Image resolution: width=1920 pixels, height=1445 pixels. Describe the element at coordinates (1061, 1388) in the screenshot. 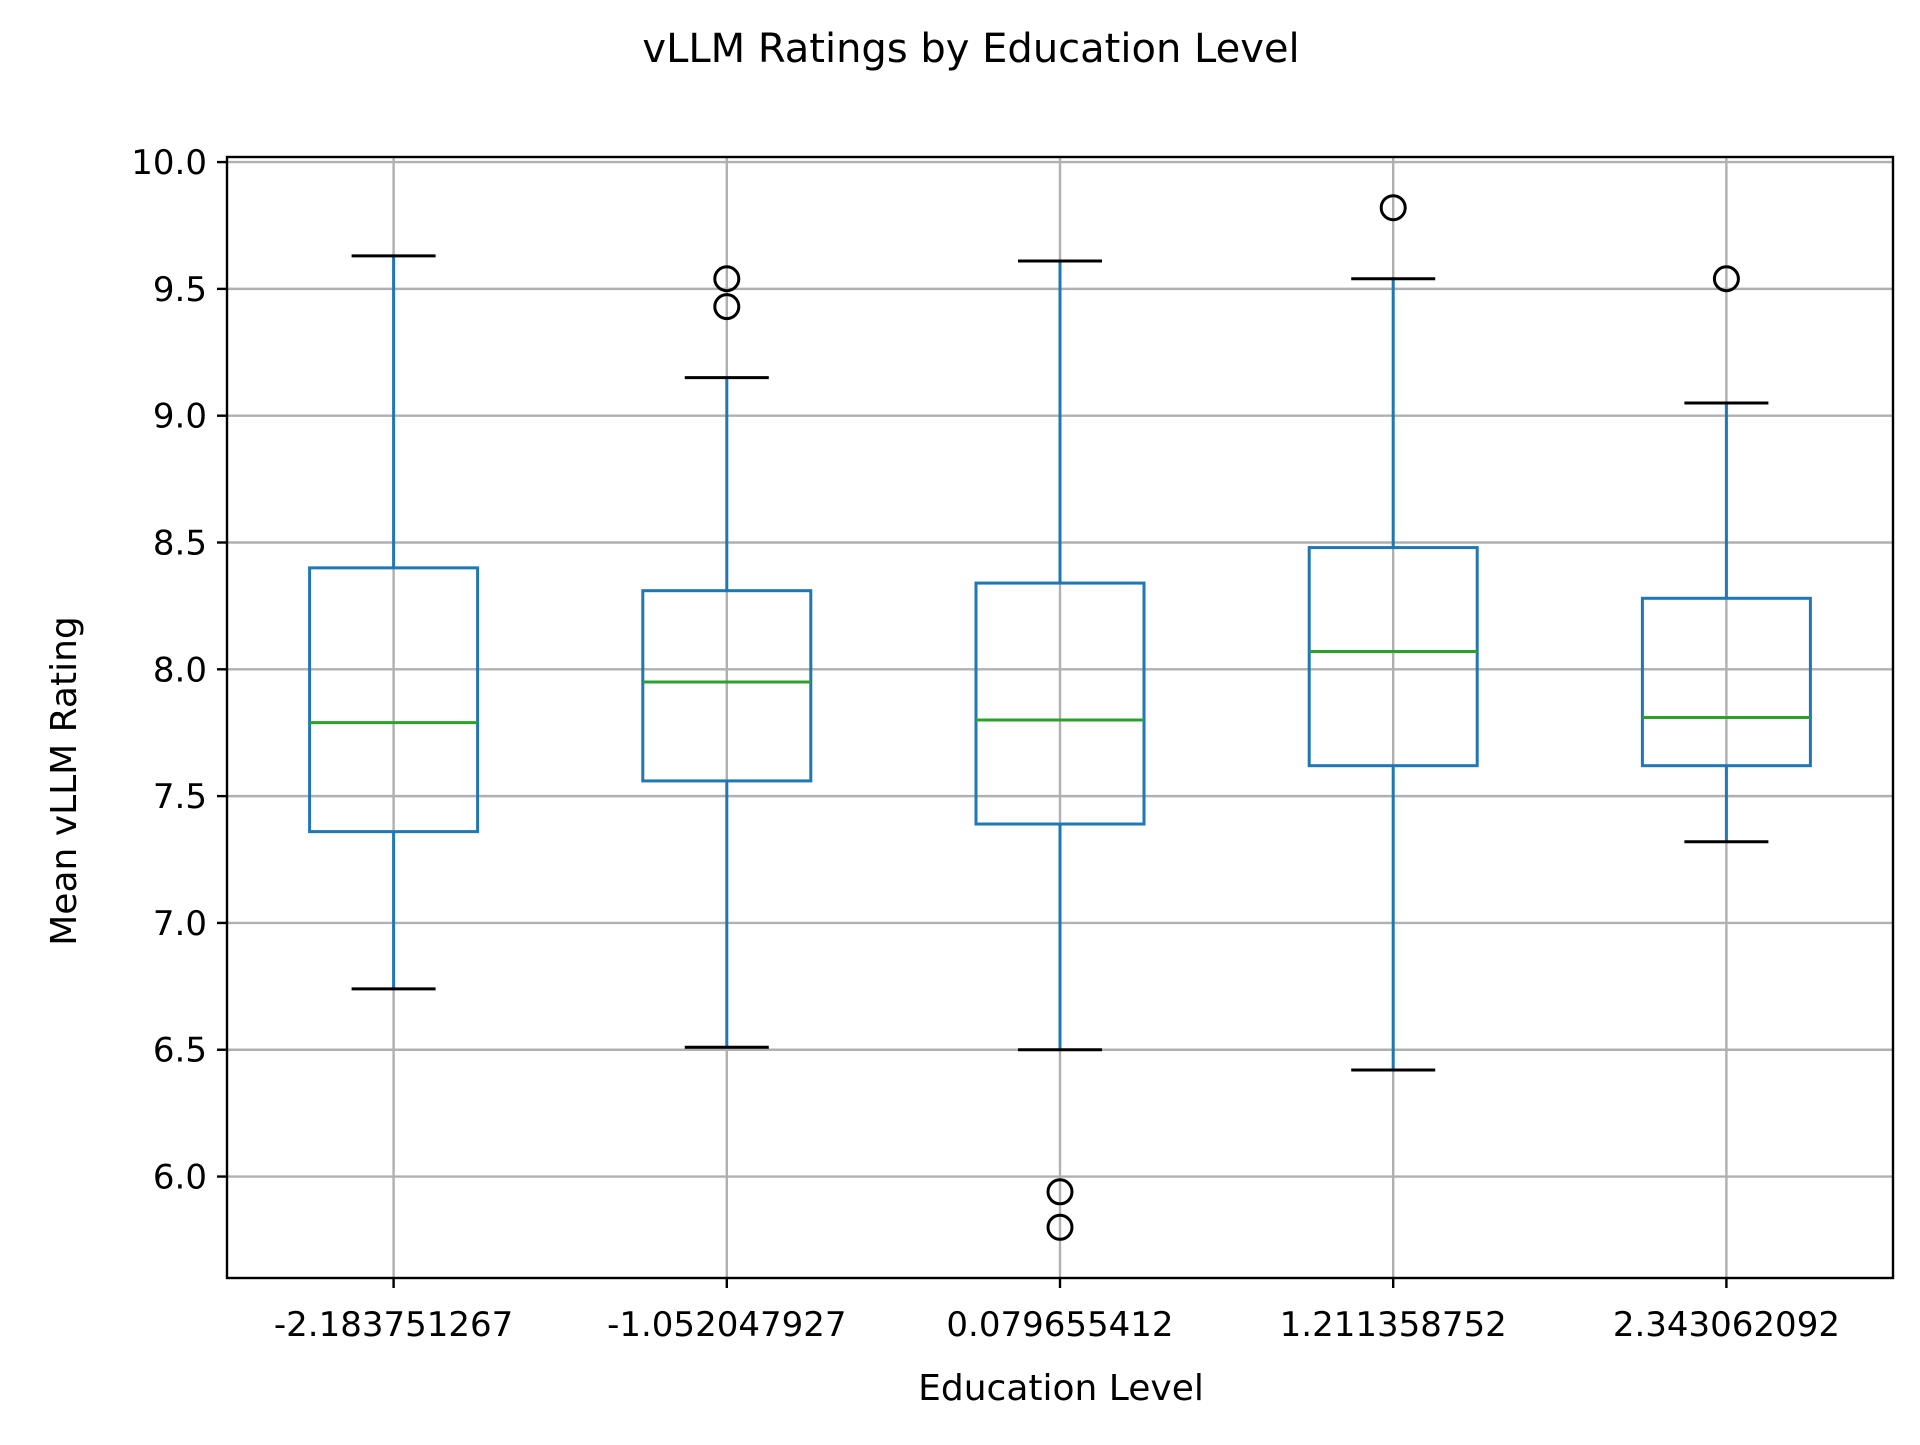

I see `x-axis-label: Education Level` at that location.